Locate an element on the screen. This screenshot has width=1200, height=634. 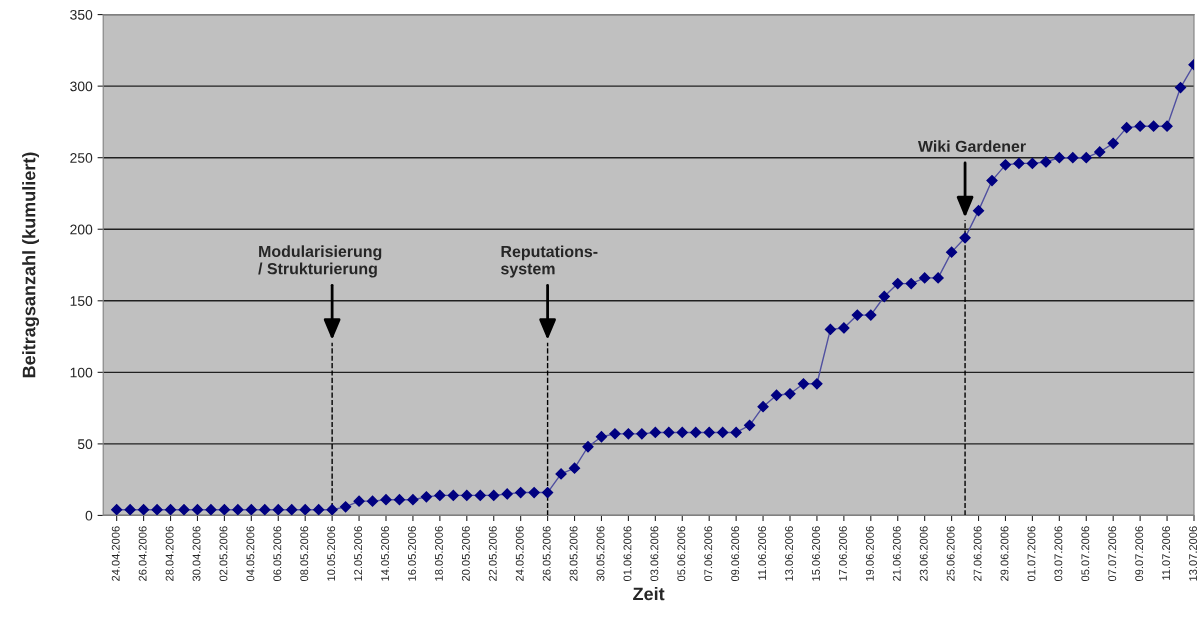
x-tick-label: 21.06.2006 is located at coordinates (896, 553).